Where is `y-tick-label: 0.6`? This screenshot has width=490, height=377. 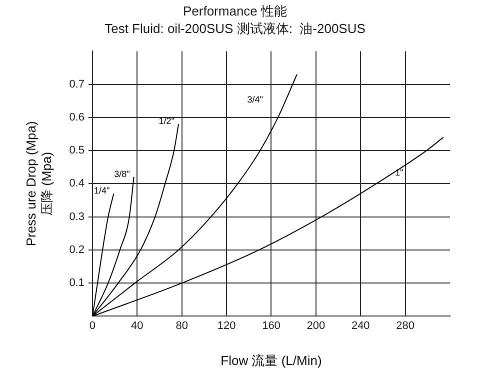 y-tick-label: 0.6 is located at coordinates (76, 117).